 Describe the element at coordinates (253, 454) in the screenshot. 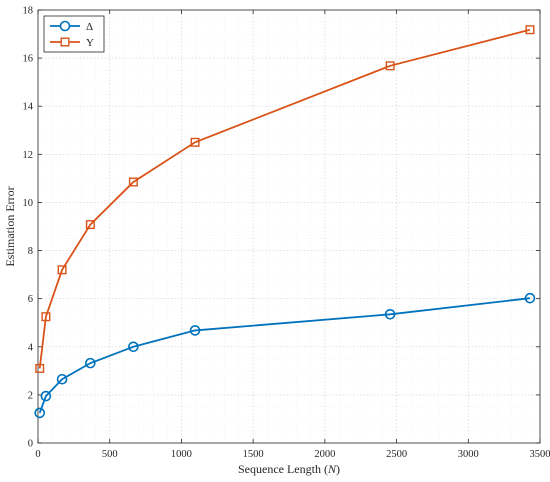

I see `x-tick-label: 1500` at that location.